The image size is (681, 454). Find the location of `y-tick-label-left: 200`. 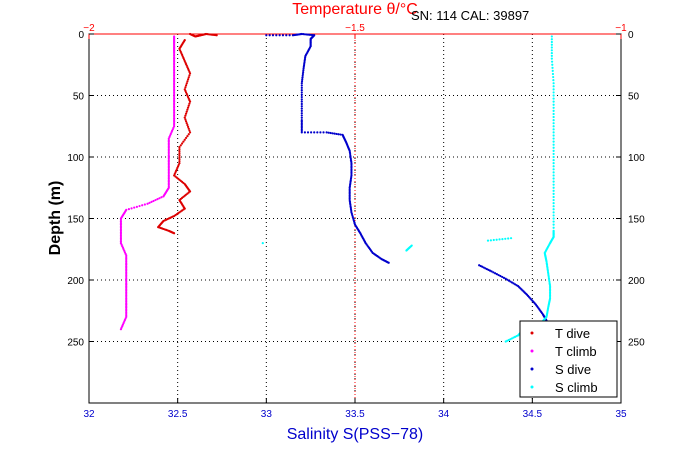

y-tick-label-left: 200 is located at coordinates (75, 281).